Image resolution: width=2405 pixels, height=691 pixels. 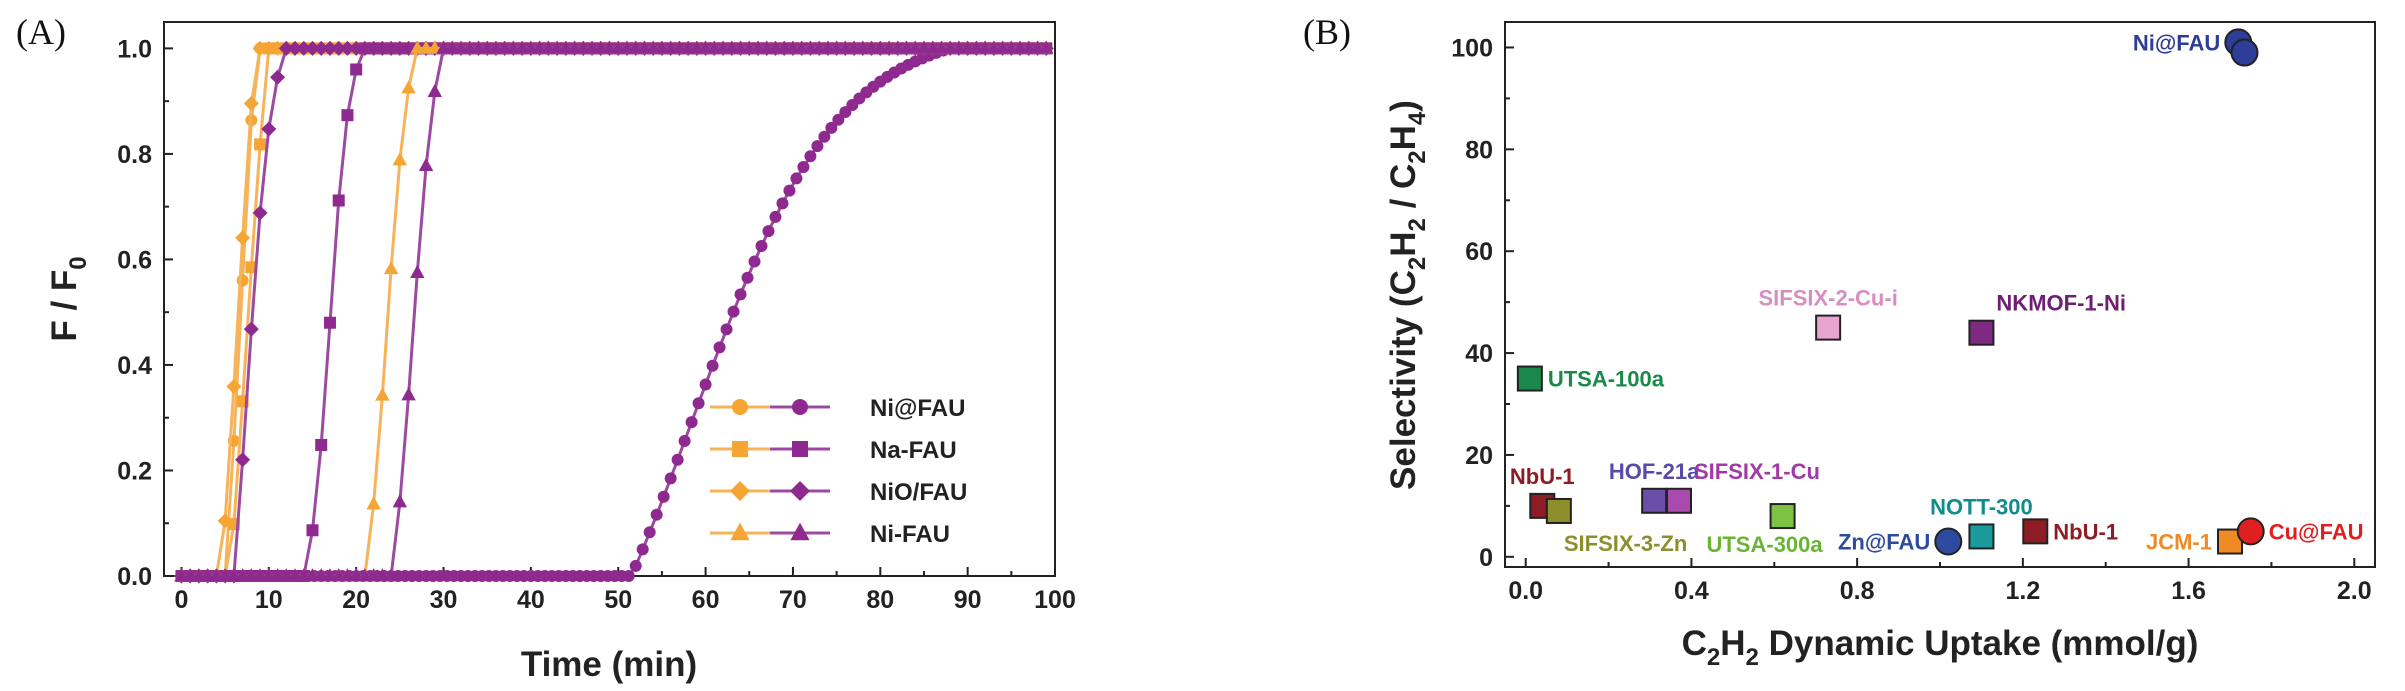 I want to click on panel-a-x-tick-label: 80, so click(x=880, y=600).